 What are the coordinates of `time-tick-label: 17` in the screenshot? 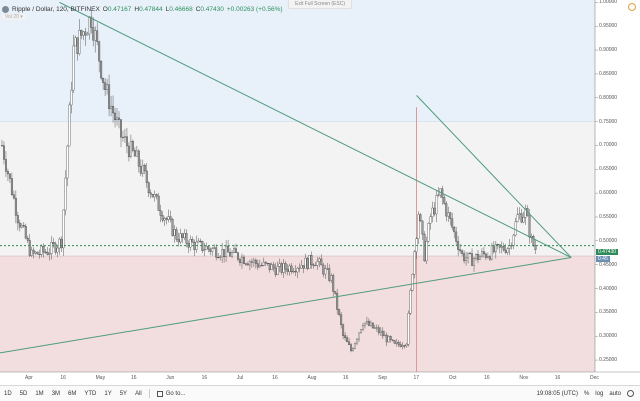 It's located at (416, 378).